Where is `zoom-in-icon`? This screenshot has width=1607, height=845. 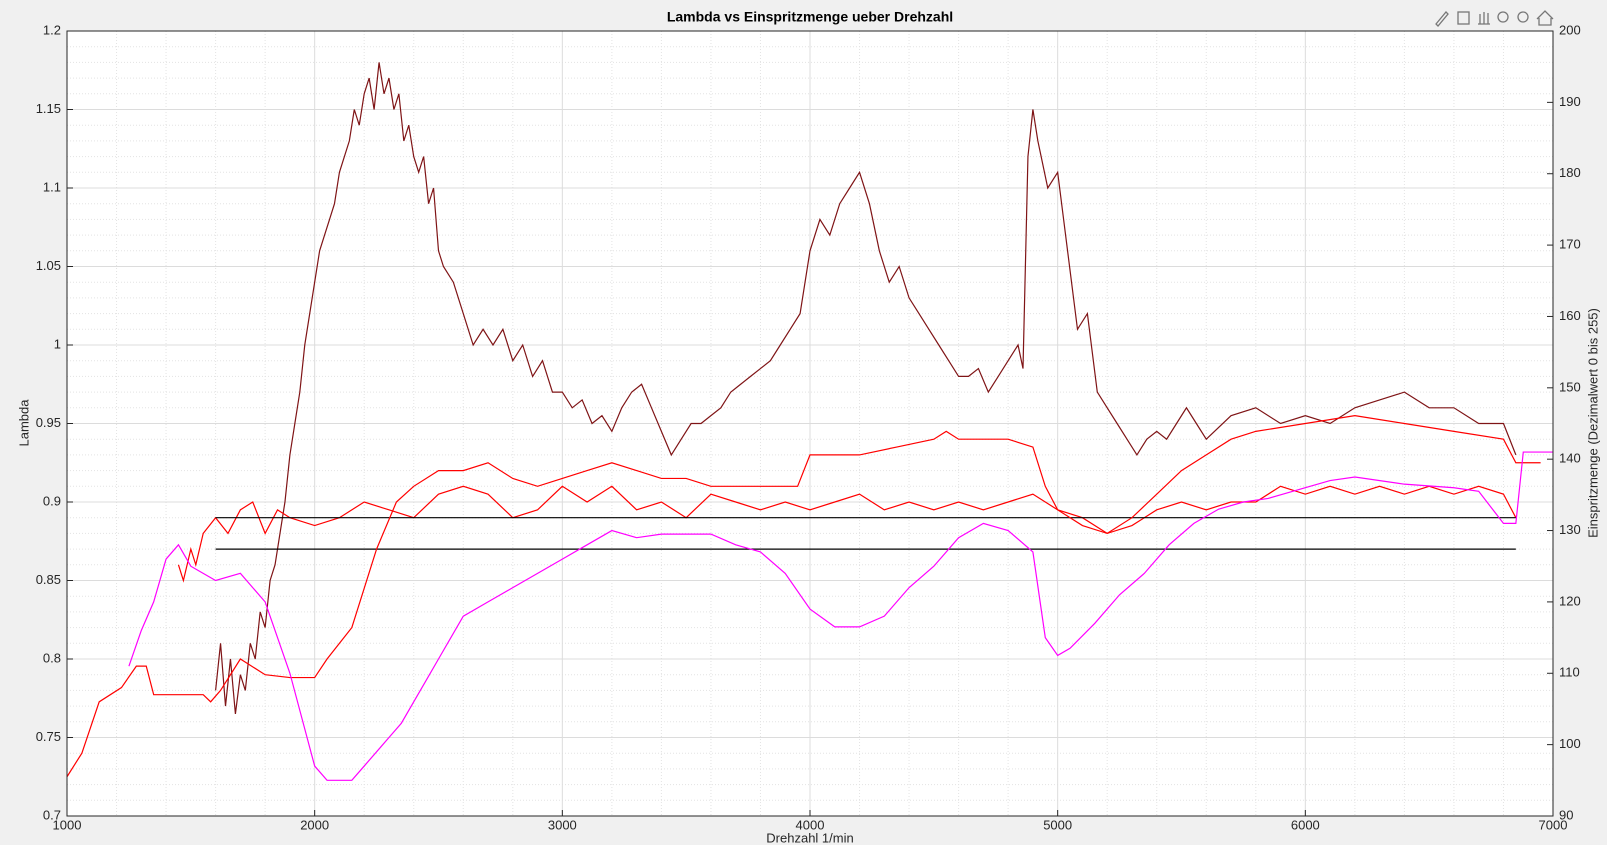 zoom-in-icon is located at coordinates (1503, 17).